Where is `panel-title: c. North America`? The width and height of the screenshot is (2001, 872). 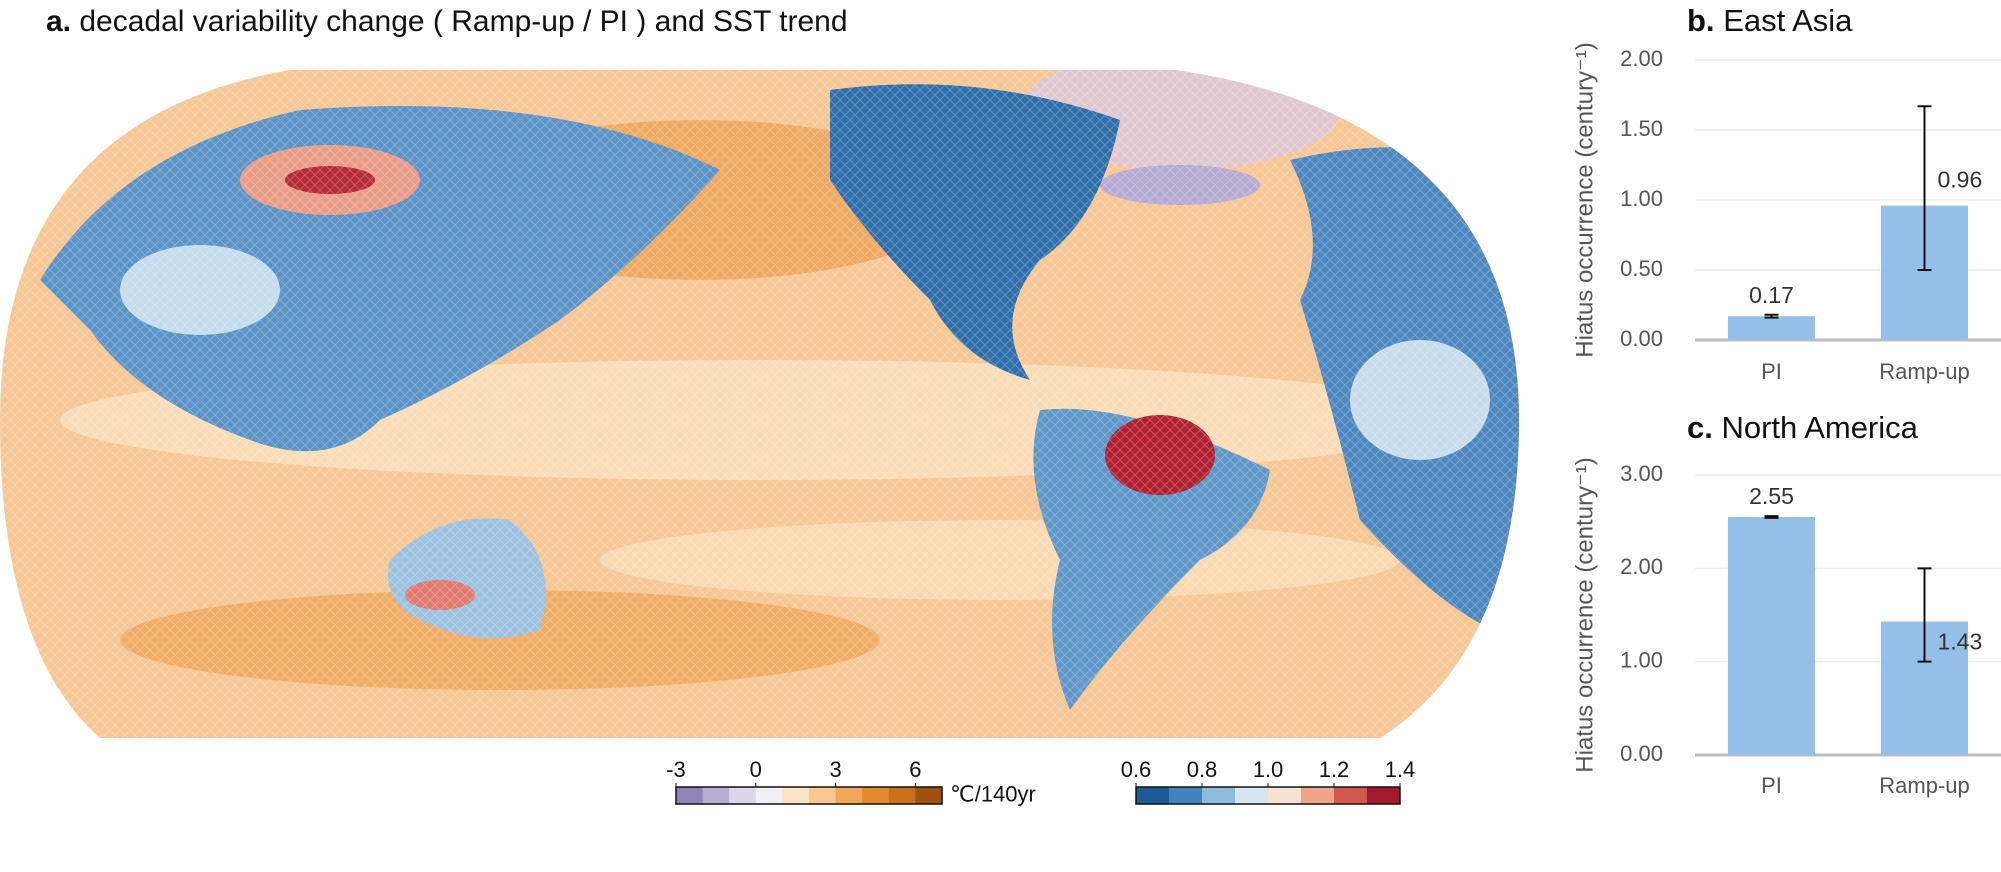
panel-title: c. North America is located at coordinates (1803, 427).